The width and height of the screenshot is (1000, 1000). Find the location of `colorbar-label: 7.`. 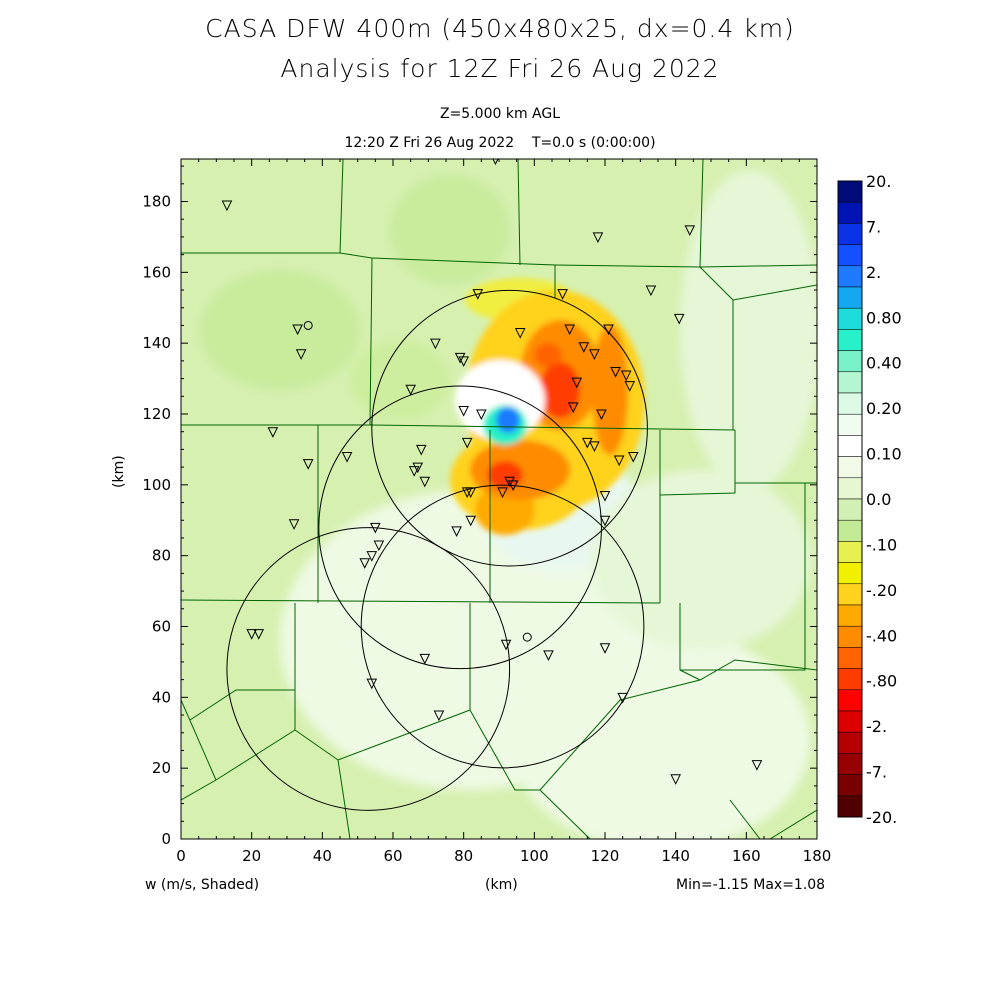

colorbar-label: 7. is located at coordinates (873, 226).